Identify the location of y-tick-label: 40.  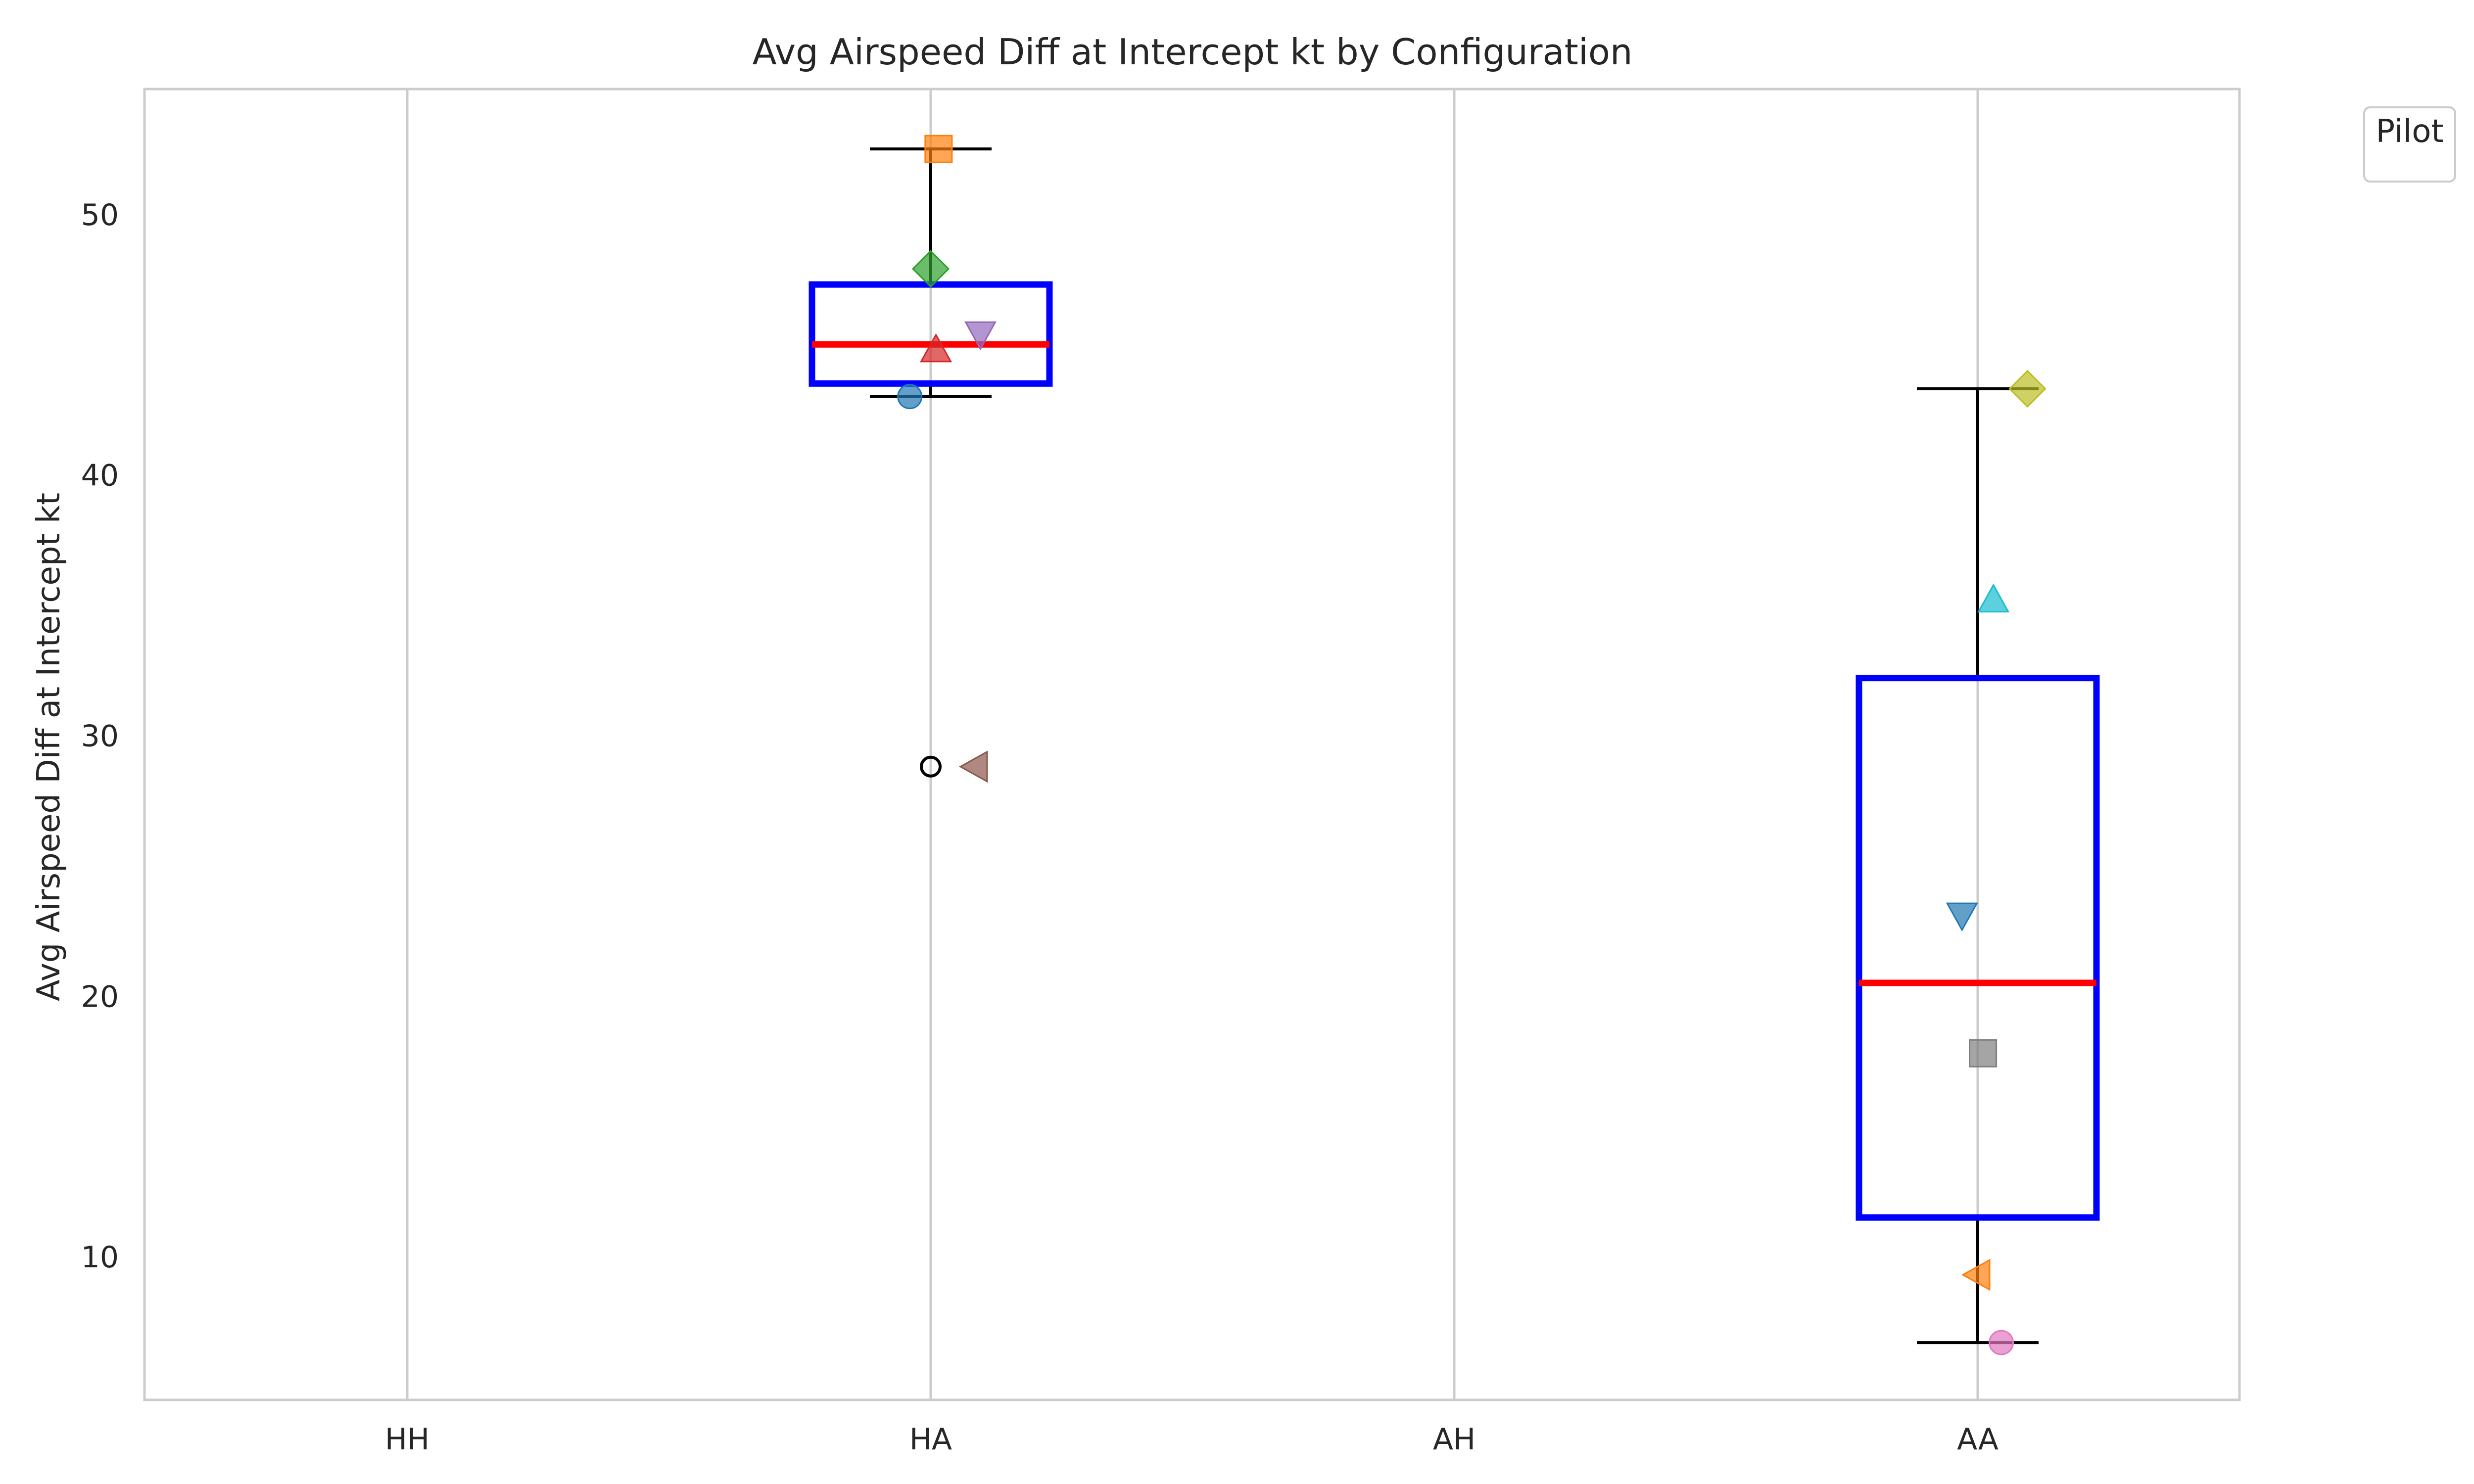
(100, 476).